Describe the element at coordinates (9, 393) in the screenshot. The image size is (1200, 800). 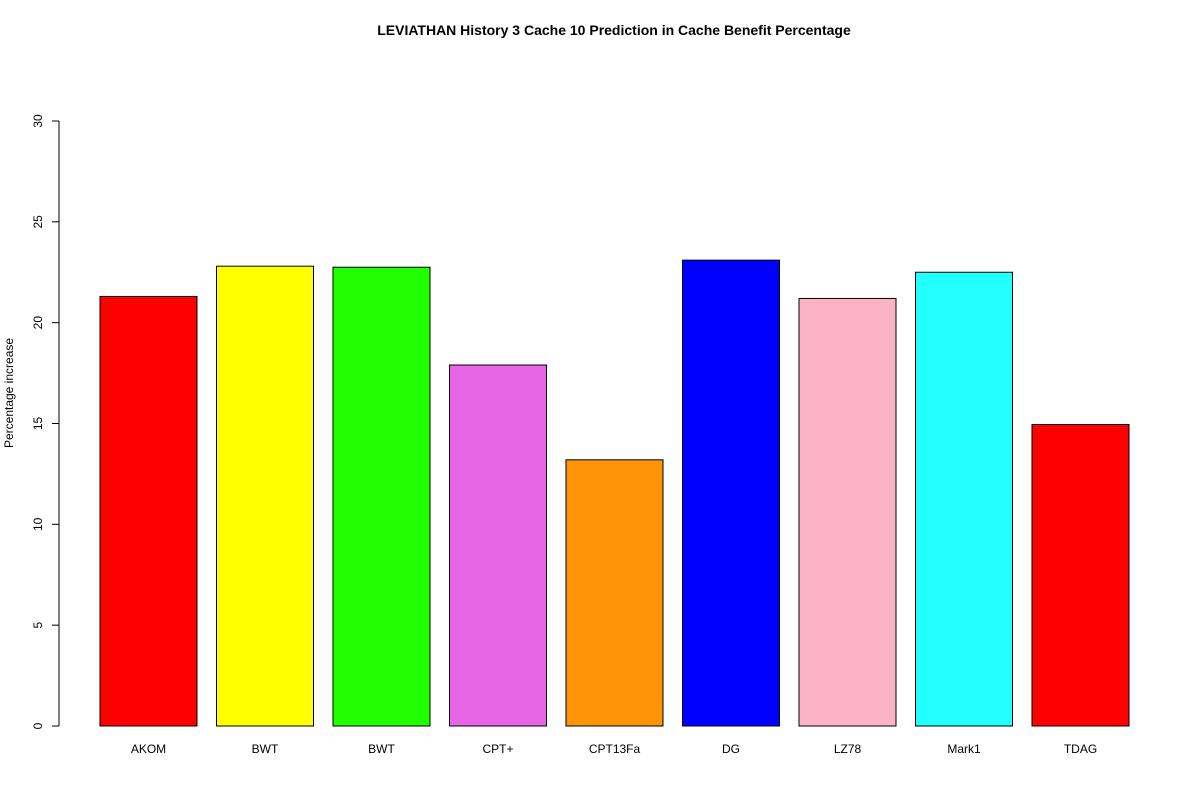
I see `y-axis-label: Percentage increase` at that location.